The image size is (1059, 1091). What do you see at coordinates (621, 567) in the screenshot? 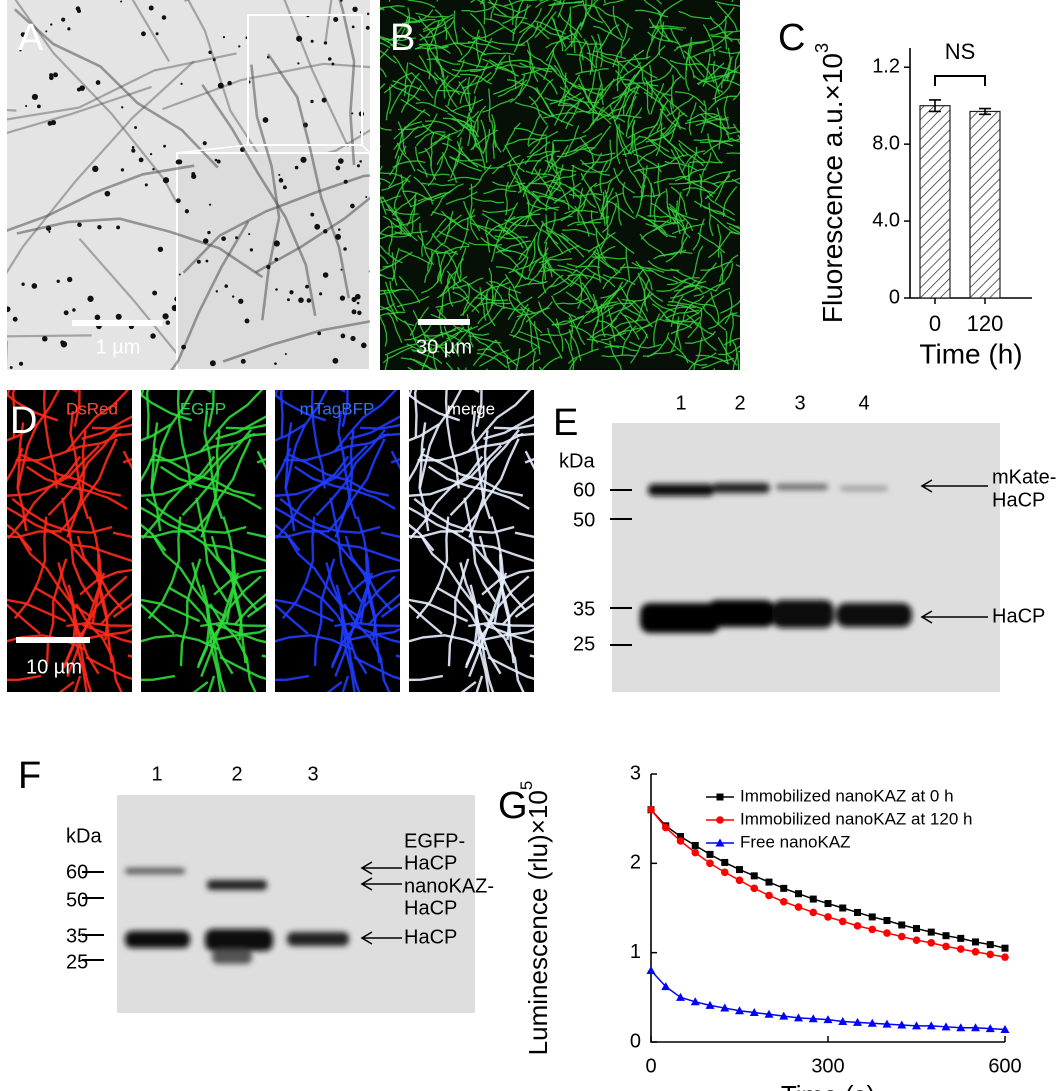
I see `marker-ticks` at bounding box center [621, 567].